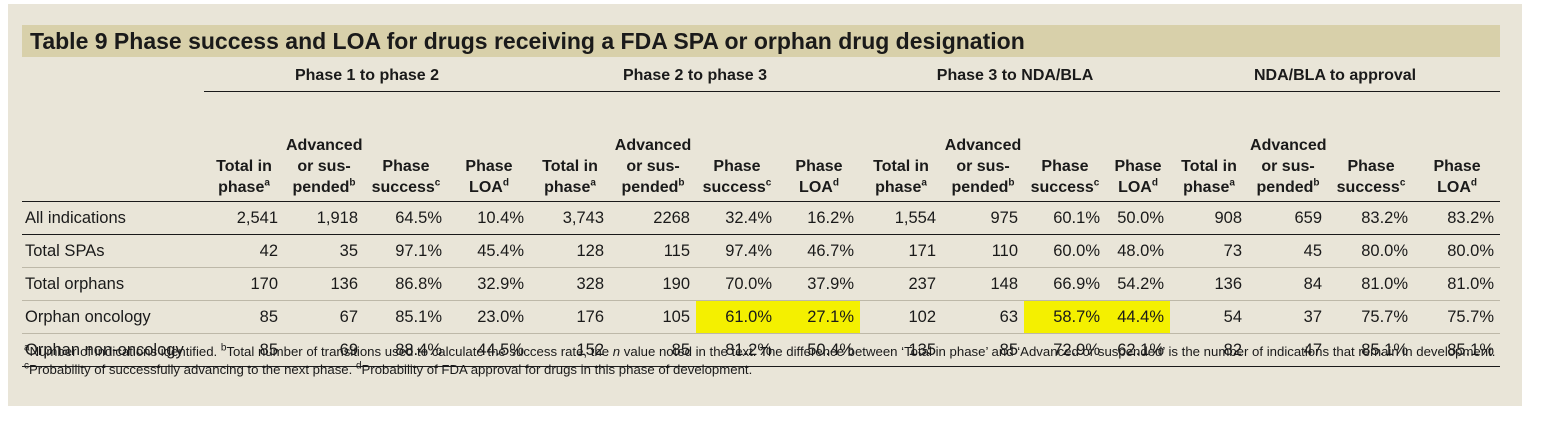  What do you see at coordinates (983, 218) in the screenshot?
I see `table-cell: 975` at bounding box center [983, 218].